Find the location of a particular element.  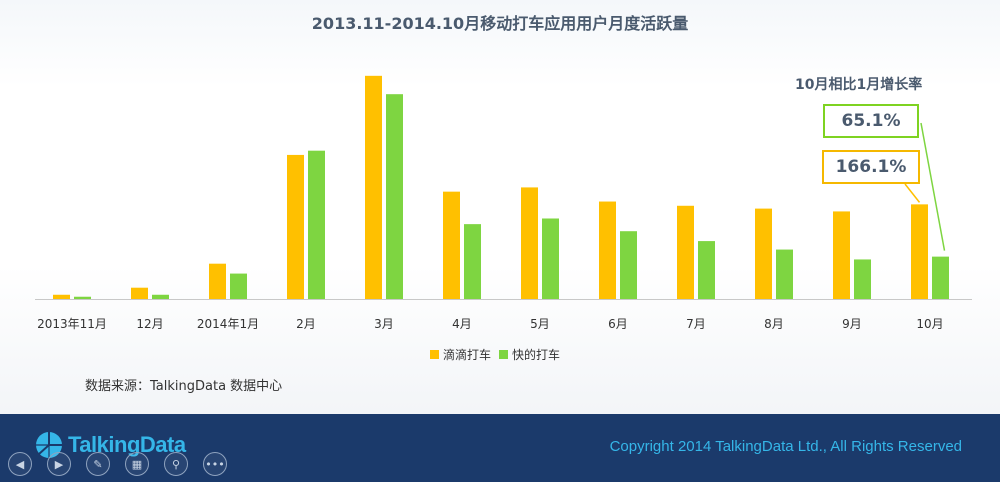

slides-icon: ▦ is located at coordinates (137, 464).